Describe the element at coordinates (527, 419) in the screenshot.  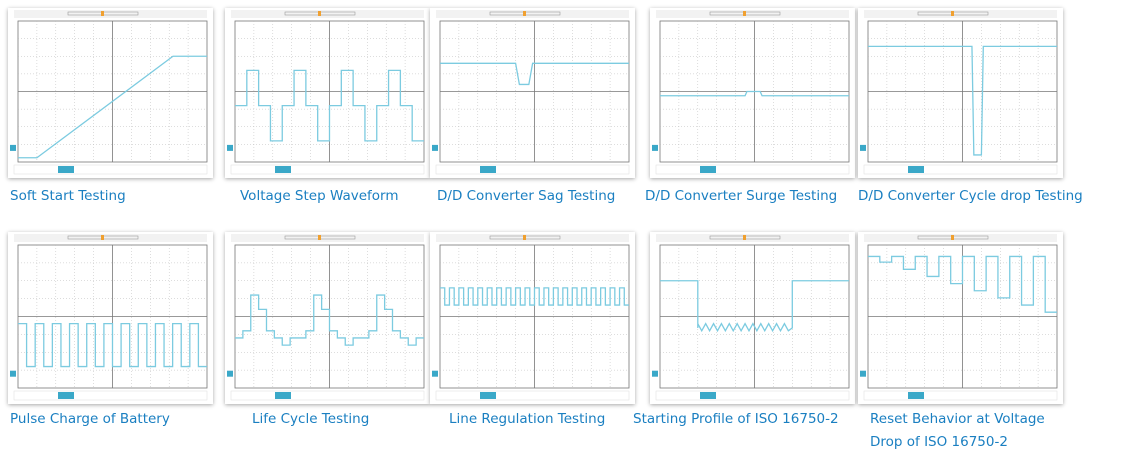
I see `caption: Line Regulation Testing` at that location.